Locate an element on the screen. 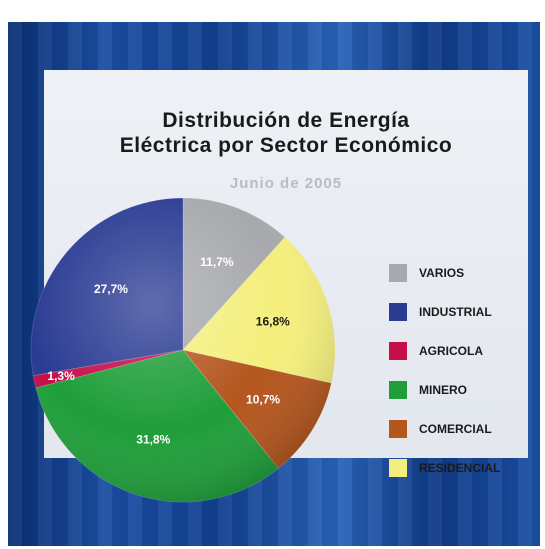 Image resolution: width=545 pixels, height=549 pixels. legend-item: VARIOS is located at coordinates (464, 274).